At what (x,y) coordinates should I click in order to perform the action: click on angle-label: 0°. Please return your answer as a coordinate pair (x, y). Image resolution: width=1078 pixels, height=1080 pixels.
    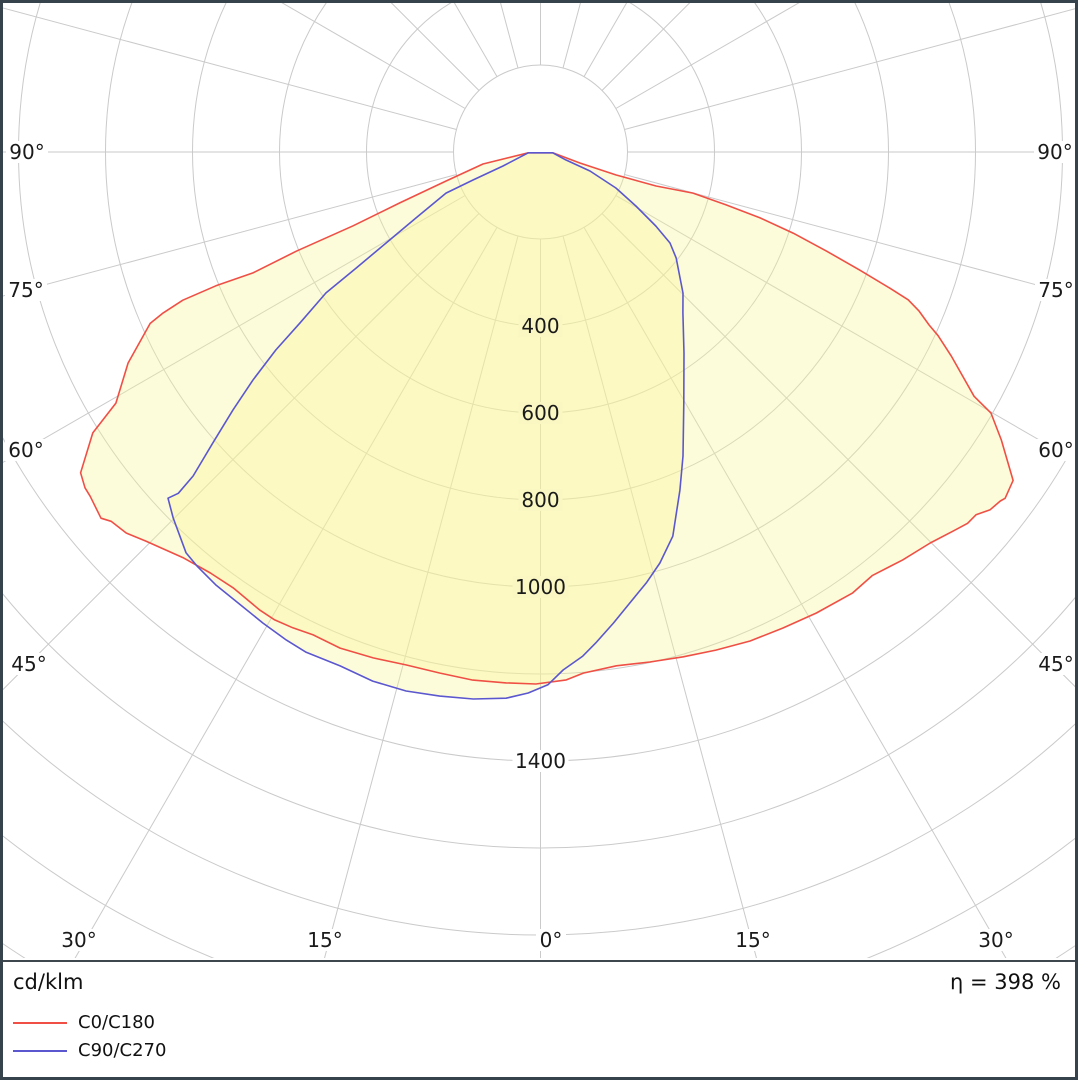
    Looking at the image, I should click on (551, 940).